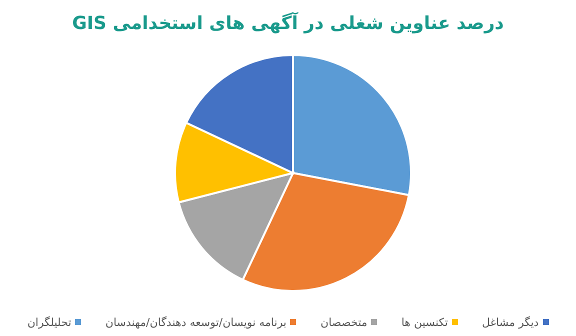 The height and width of the screenshot is (336, 576). Describe the element at coordinates (49, 322) in the screenshot. I see `legend-label: تحلیلگران` at that location.